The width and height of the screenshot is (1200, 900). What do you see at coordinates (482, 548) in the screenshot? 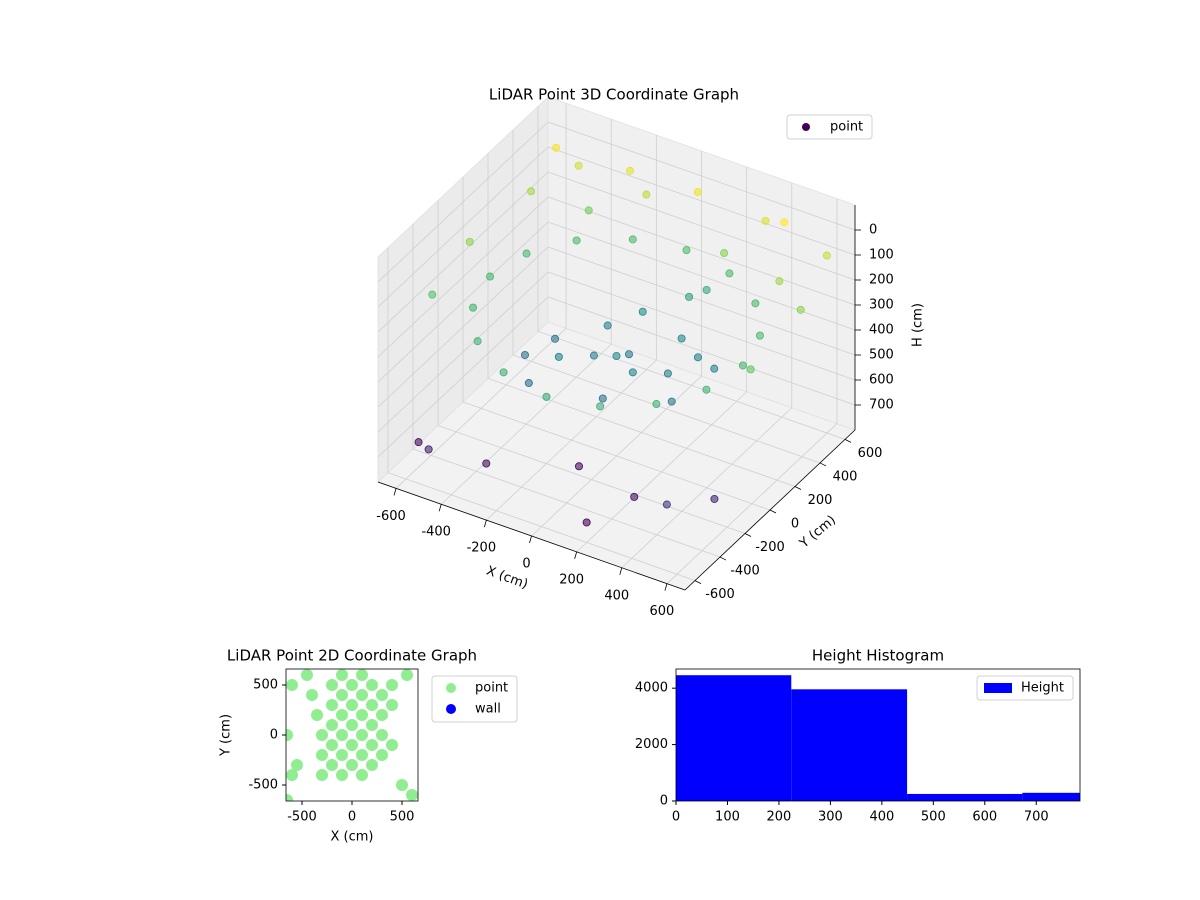
I see `x-tick-label: -200` at bounding box center [482, 548].